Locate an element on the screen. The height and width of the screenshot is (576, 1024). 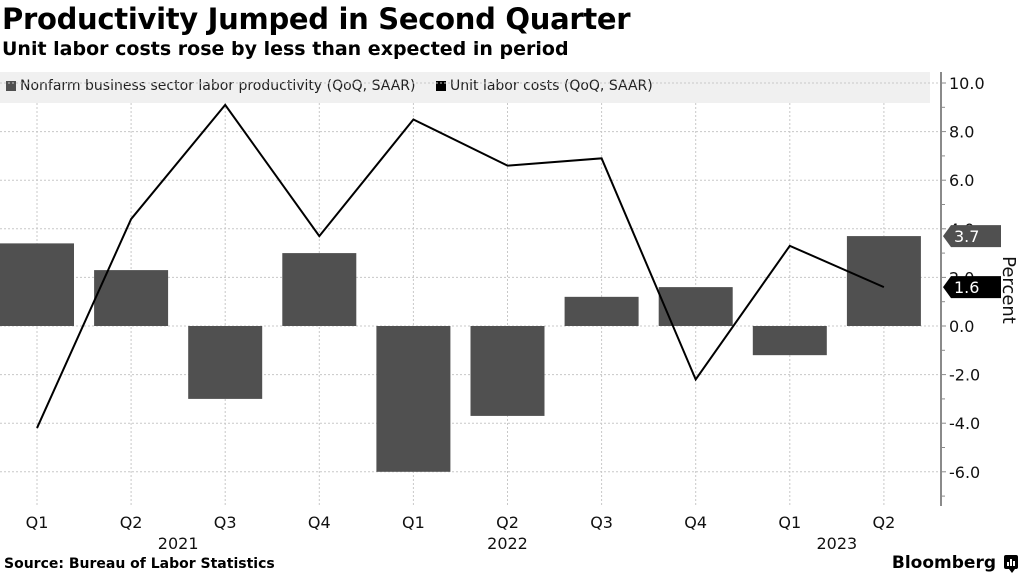
source-note: Source: Bureau of Labor Statistics is located at coordinates (139, 564).